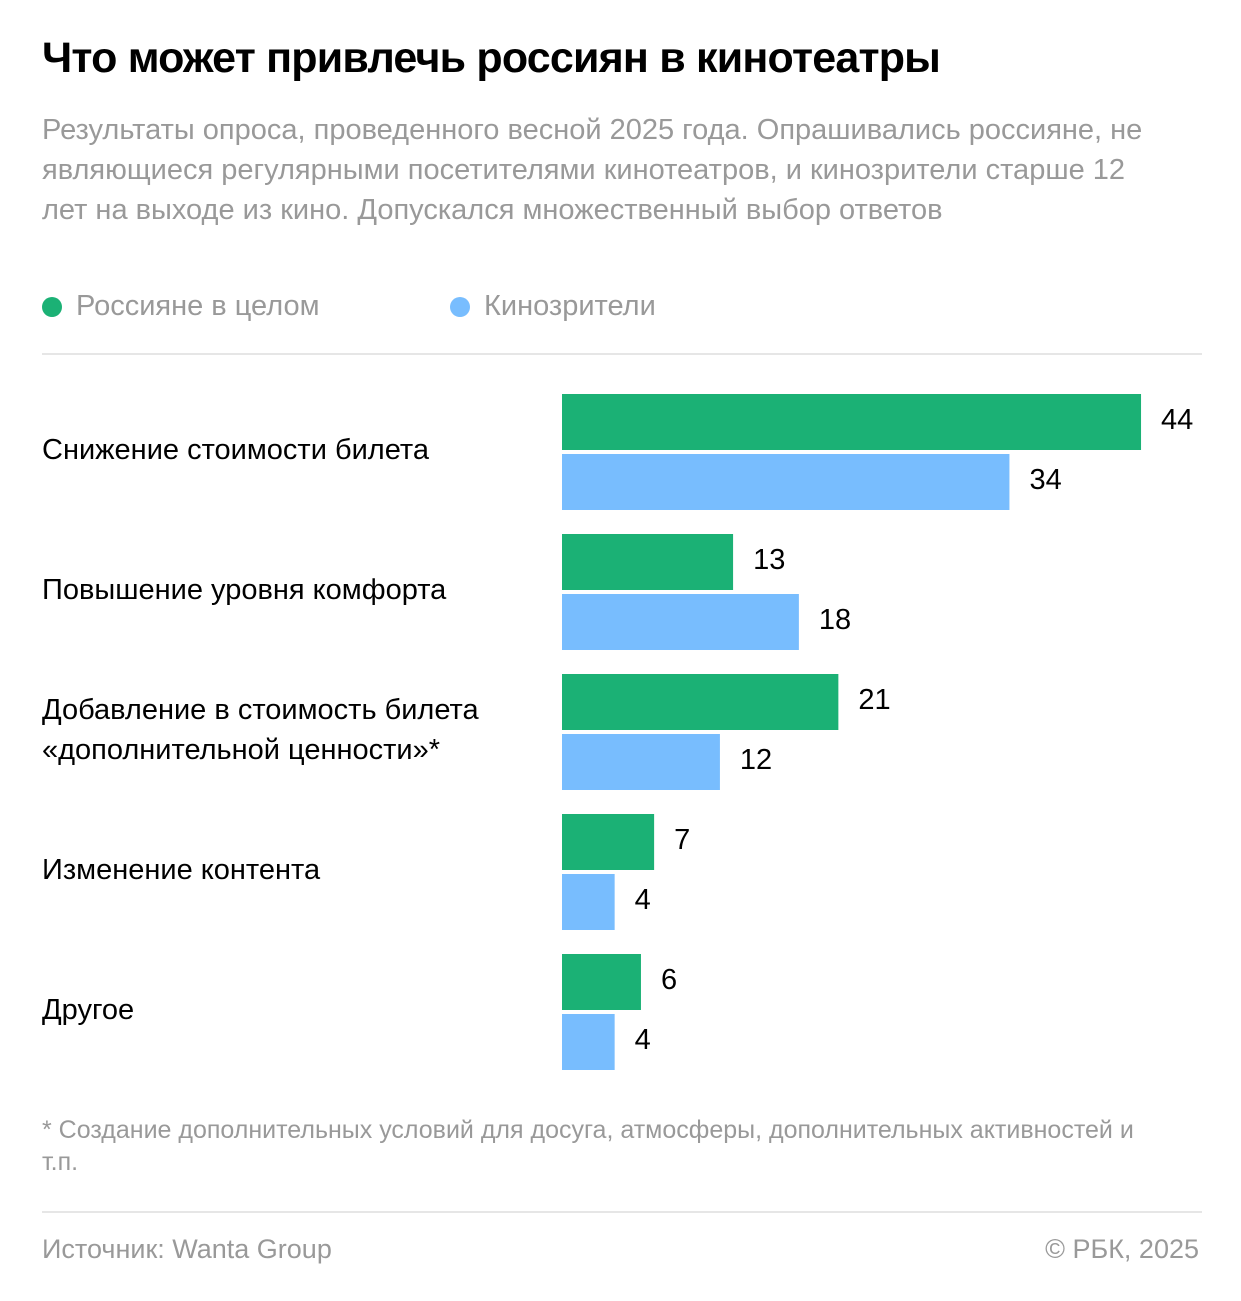 The image size is (1241, 1301). I want to click on data-label: 18, so click(835, 620).